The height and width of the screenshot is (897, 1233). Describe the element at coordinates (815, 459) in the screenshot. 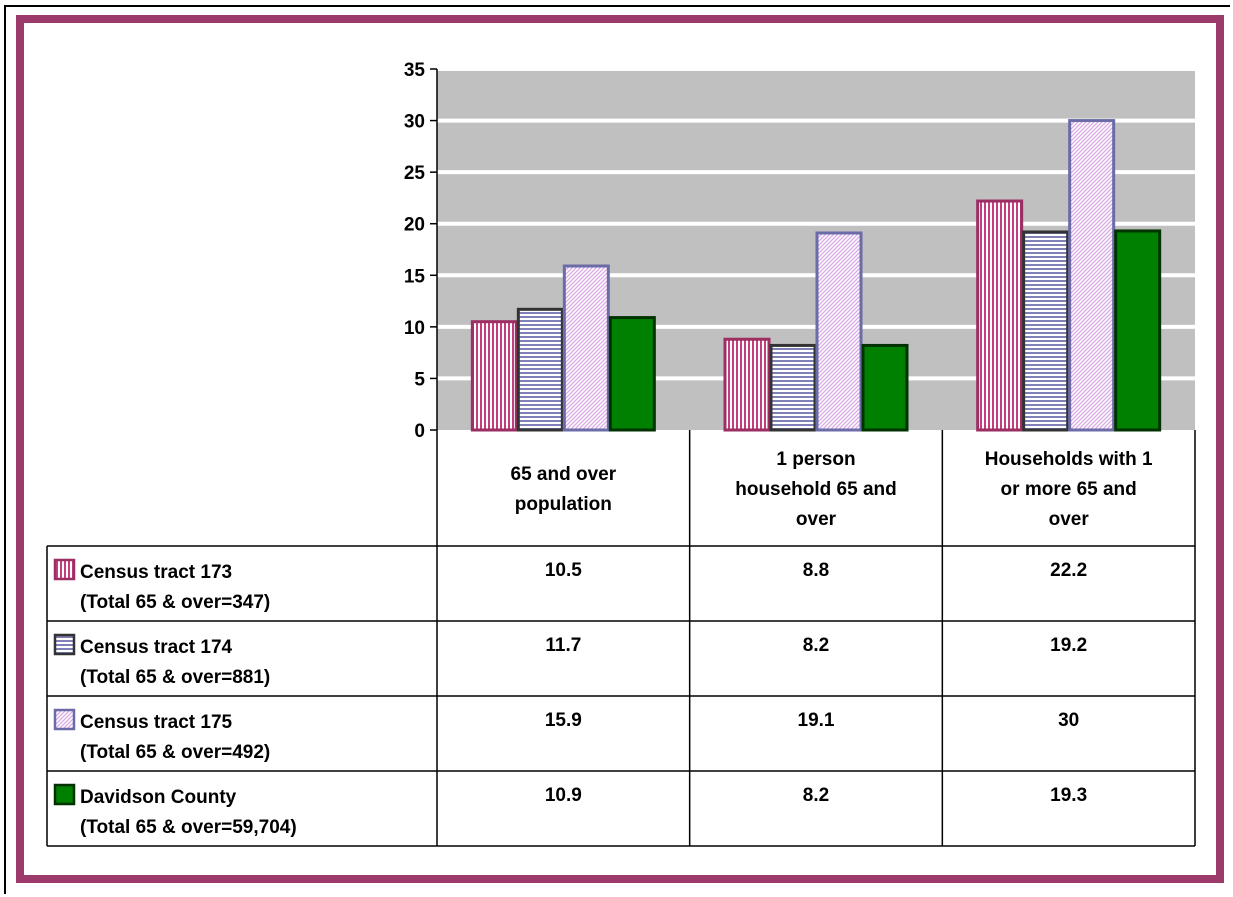

I see `category-label-line: 1 person` at that location.